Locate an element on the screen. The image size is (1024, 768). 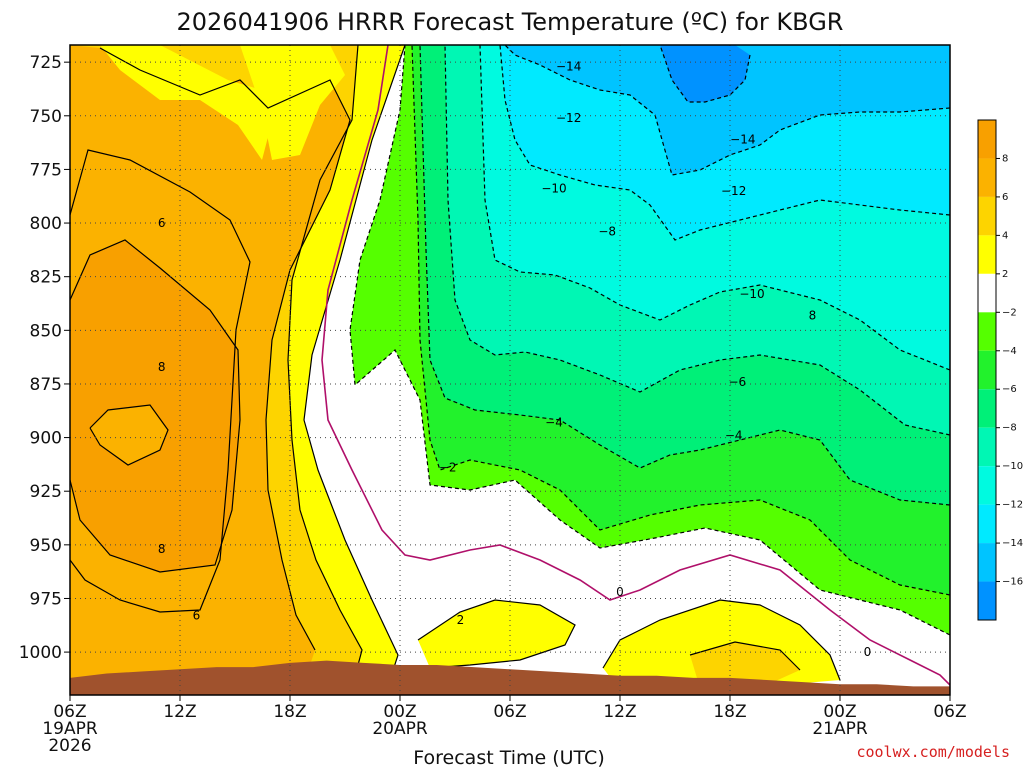
band-2-to-4-top is located at coordinates (187, 102).